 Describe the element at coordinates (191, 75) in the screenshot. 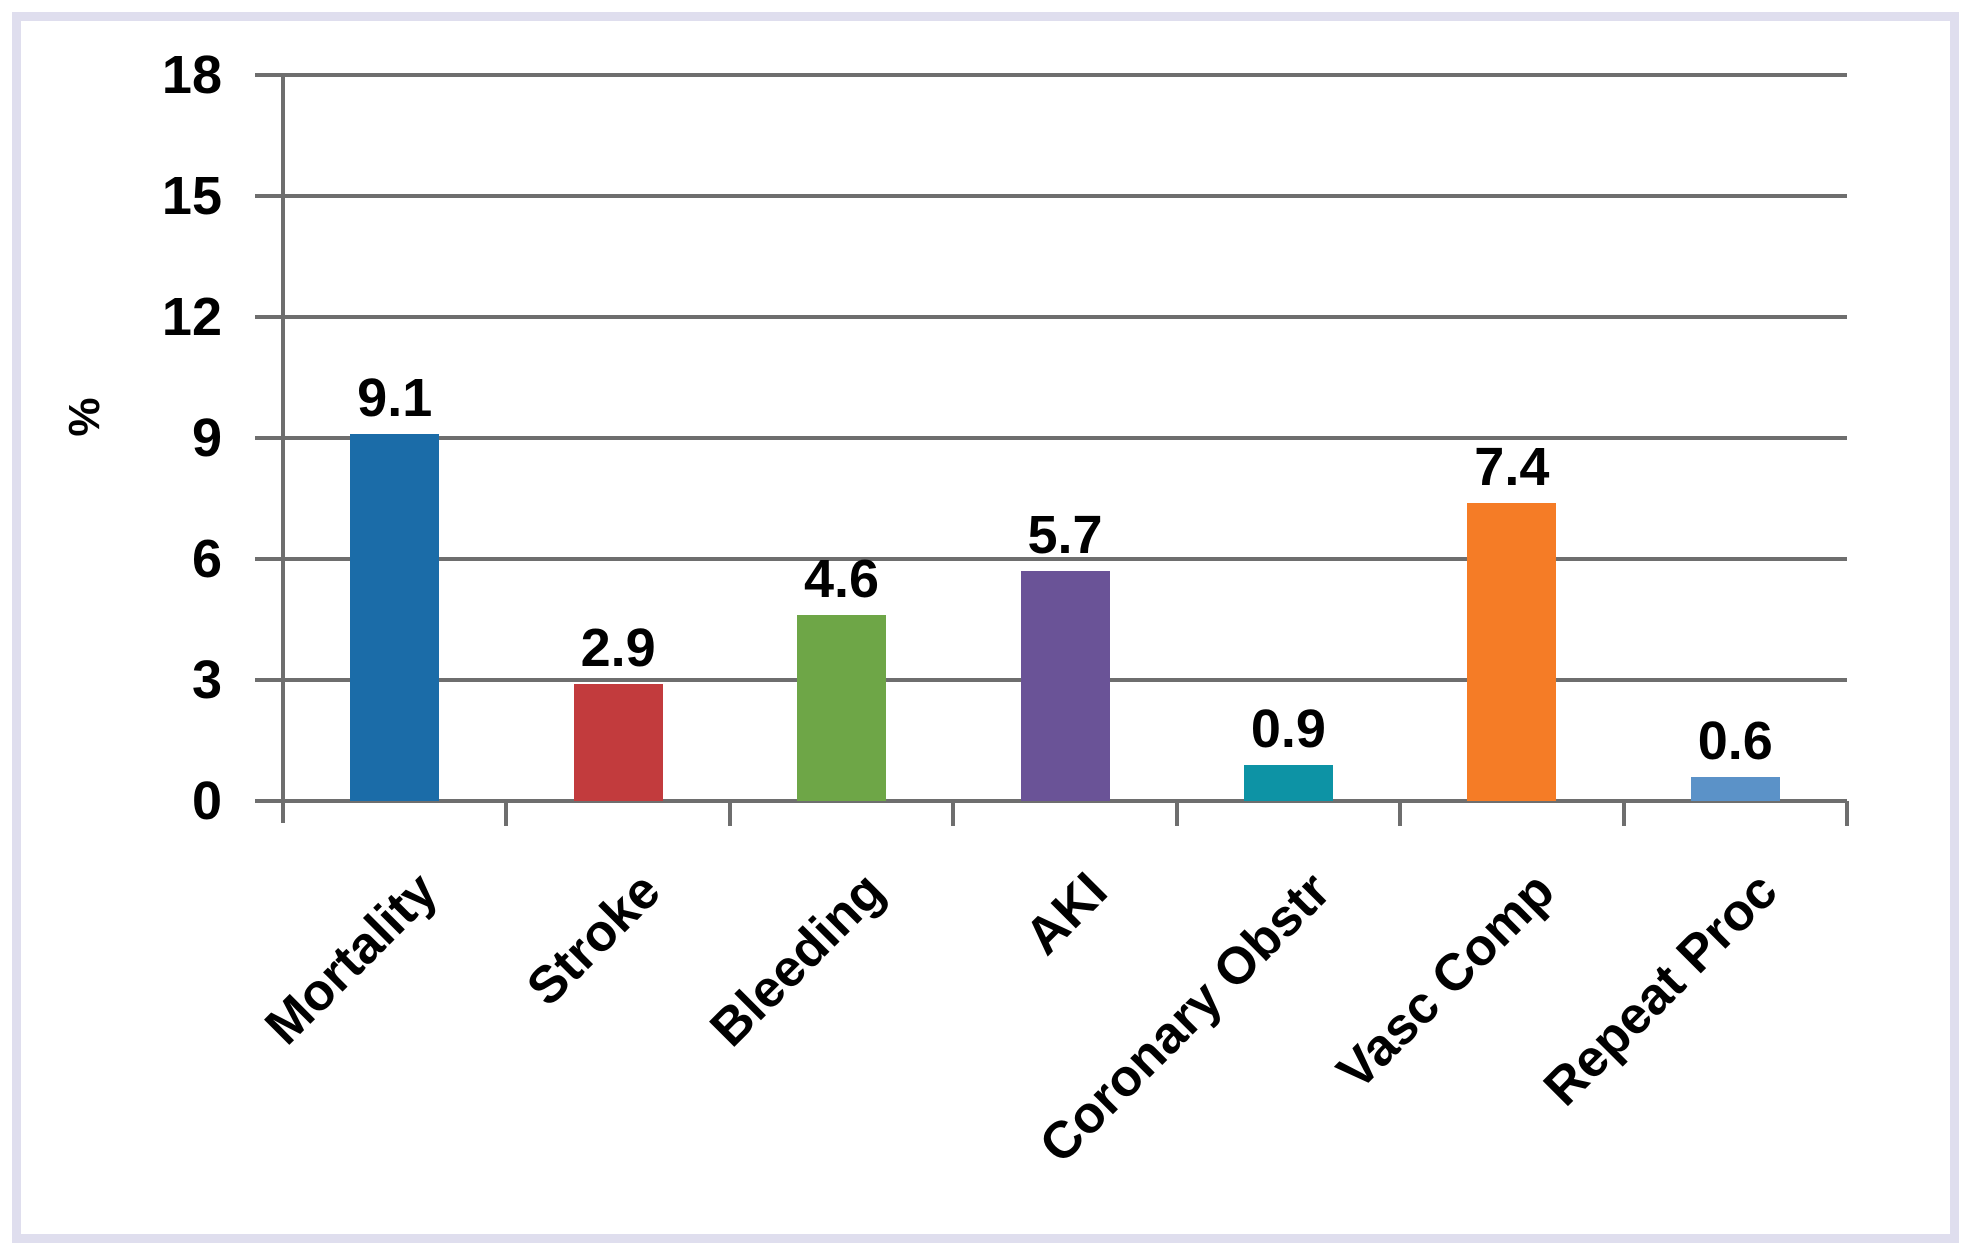

I see `y-tick-label: 18` at that location.